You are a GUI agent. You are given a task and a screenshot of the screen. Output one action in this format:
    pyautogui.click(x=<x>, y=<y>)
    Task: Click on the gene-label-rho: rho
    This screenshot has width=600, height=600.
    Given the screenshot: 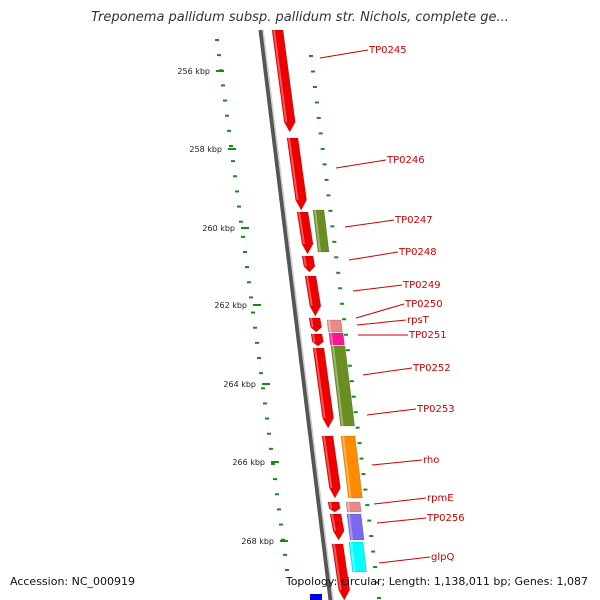 What is the action you would take?
    pyautogui.click(x=431, y=460)
    